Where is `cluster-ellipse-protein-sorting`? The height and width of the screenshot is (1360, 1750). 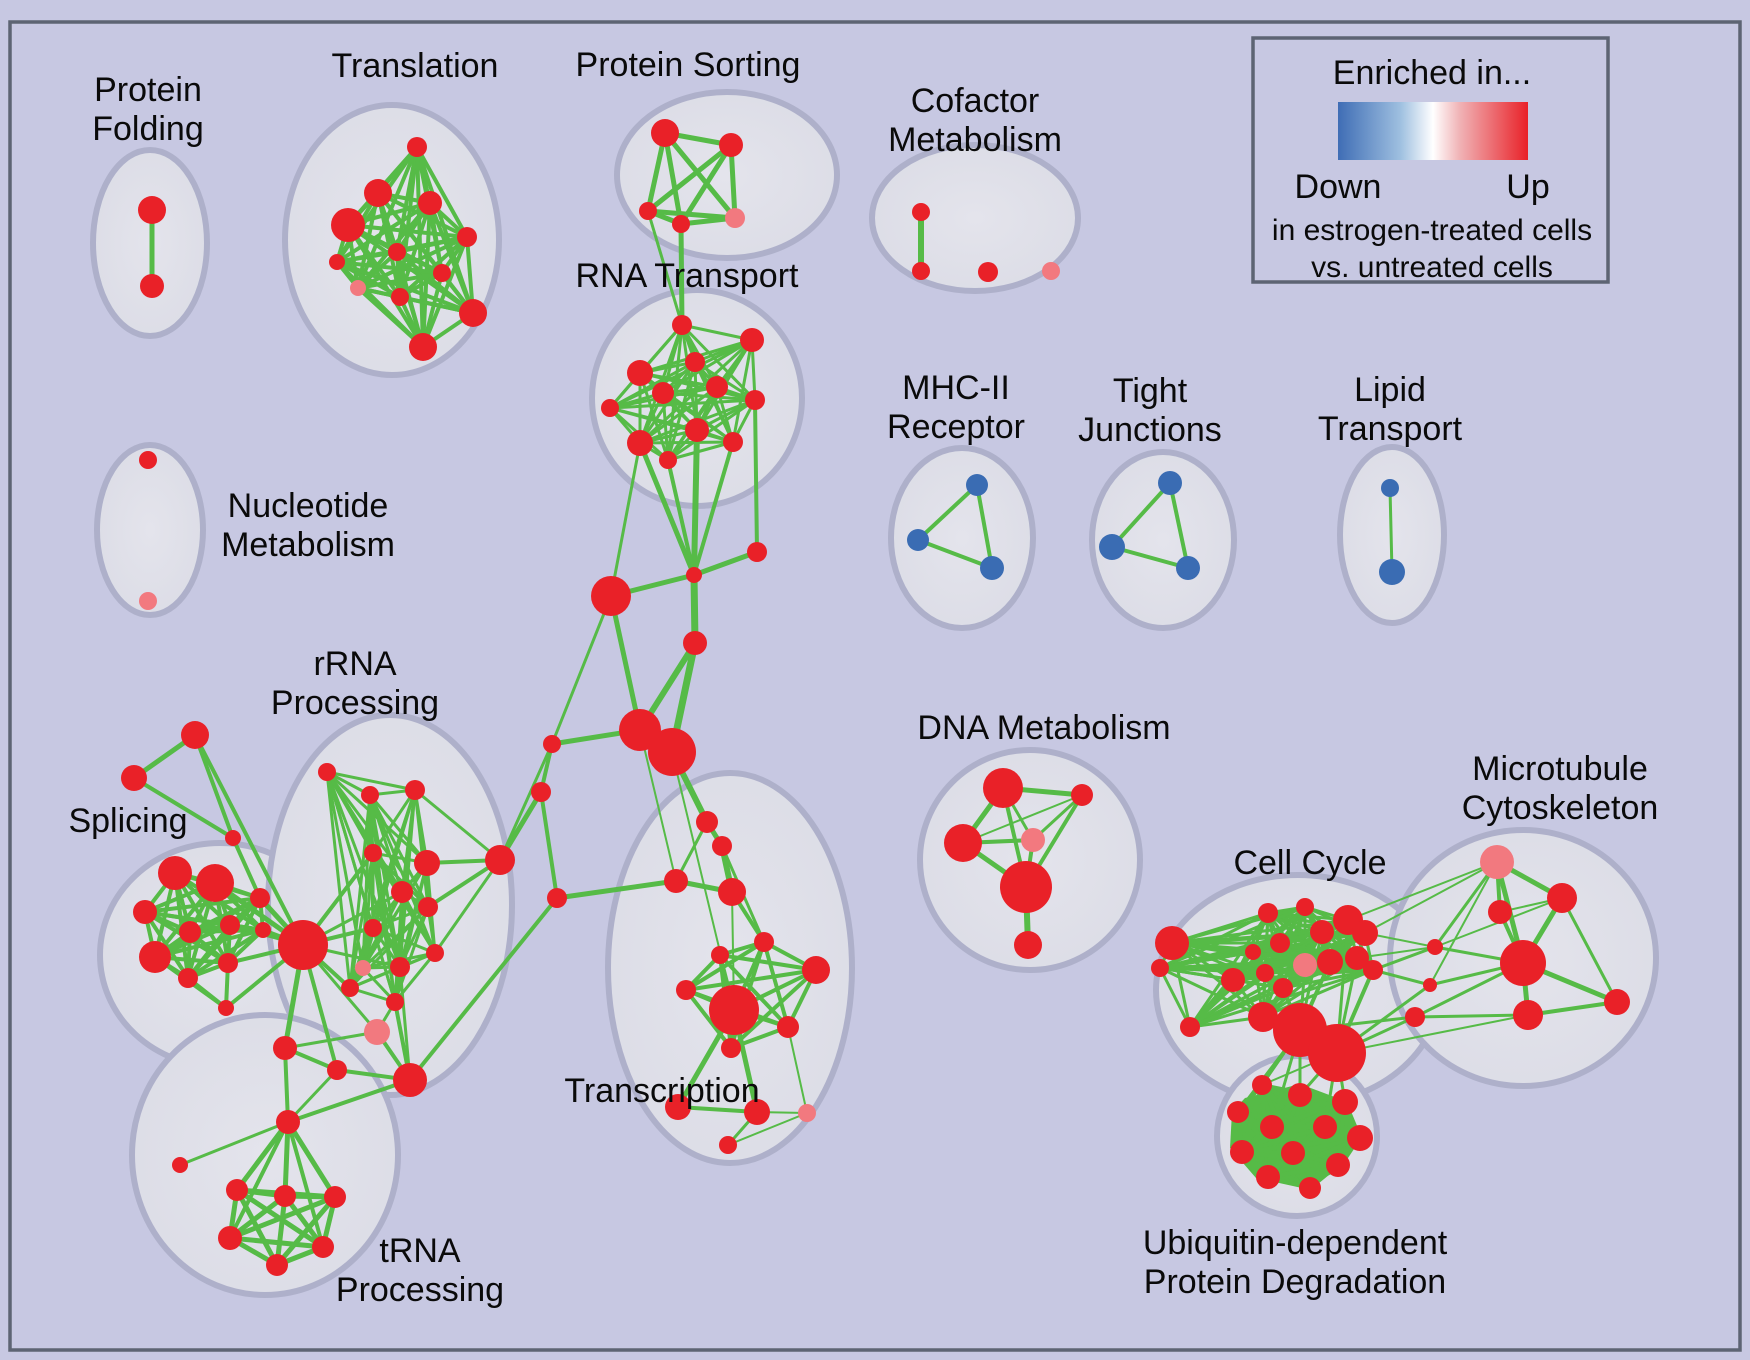 cluster-ellipse-protein-sorting is located at coordinates (727, 175).